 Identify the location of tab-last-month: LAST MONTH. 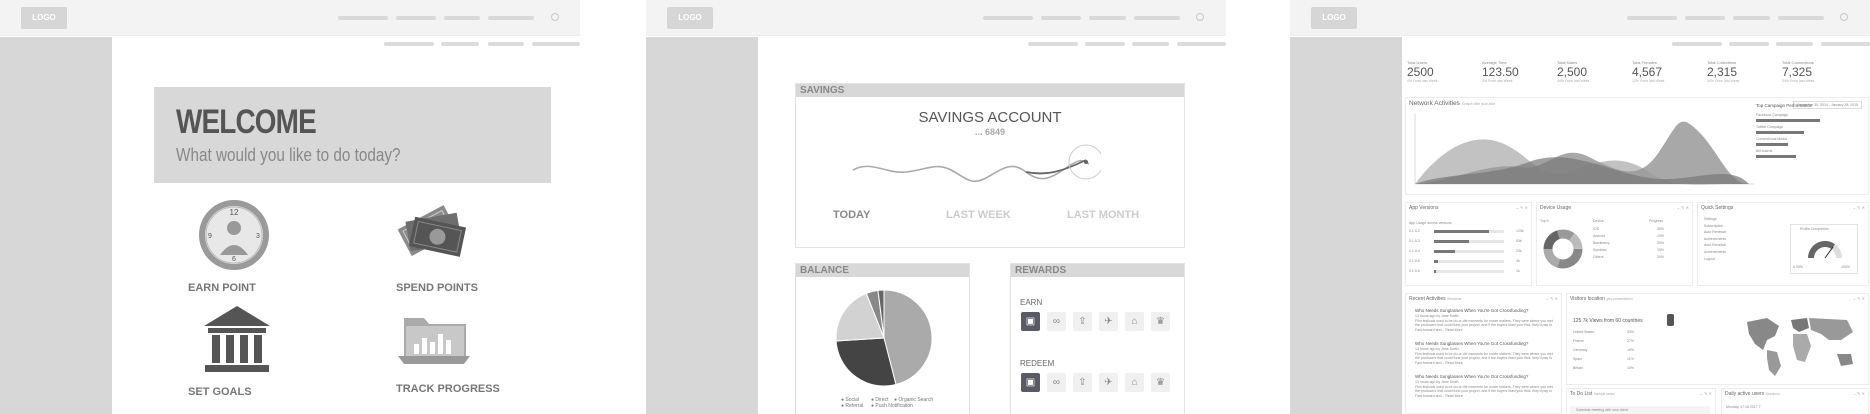
(1103, 215).